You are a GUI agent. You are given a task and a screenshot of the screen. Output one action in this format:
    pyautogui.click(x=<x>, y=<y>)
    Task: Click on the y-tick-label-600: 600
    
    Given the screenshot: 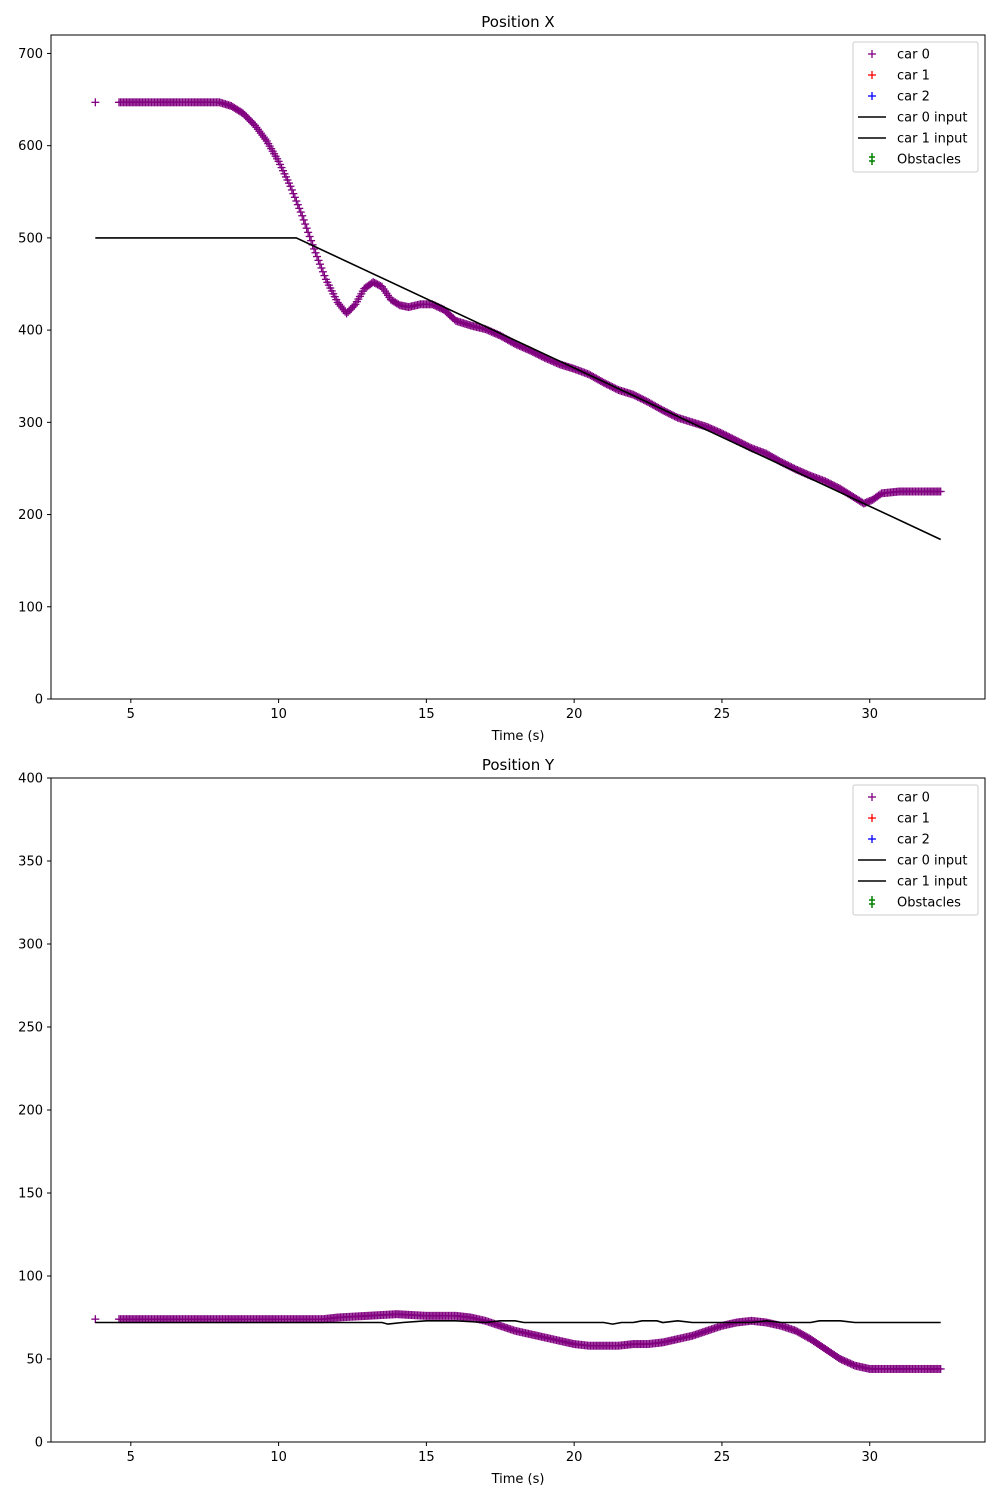 What is the action you would take?
    pyautogui.click(x=30, y=146)
    